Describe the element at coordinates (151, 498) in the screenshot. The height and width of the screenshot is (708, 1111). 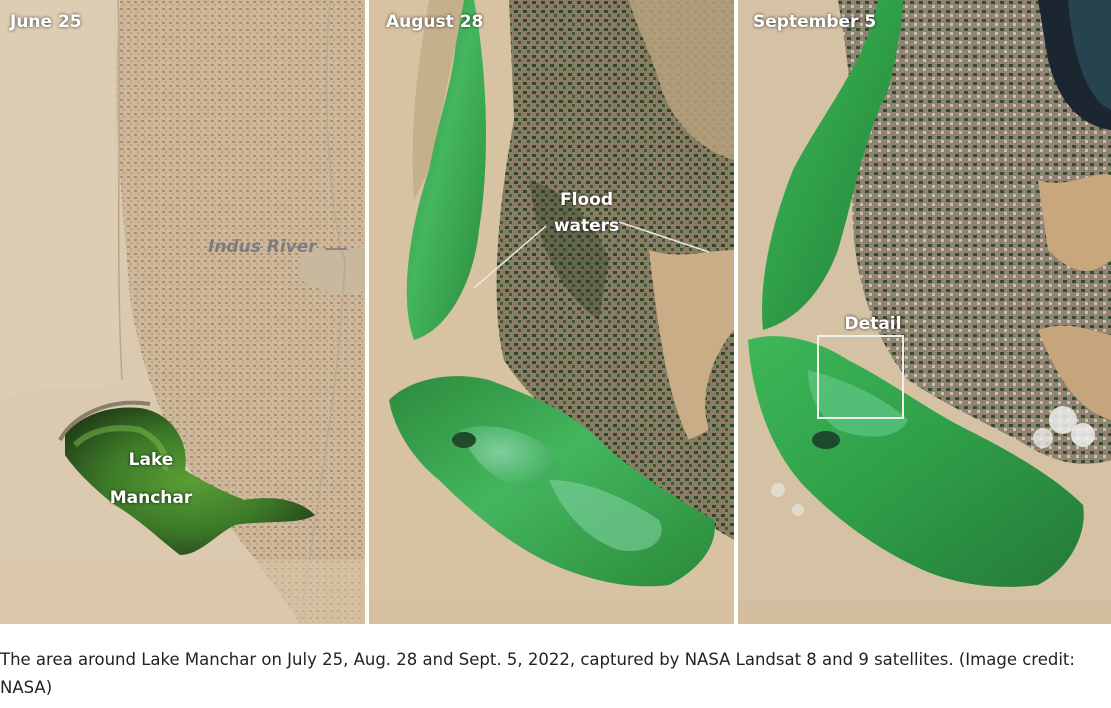
I see `lake-label-line2: Manchar` at that location.